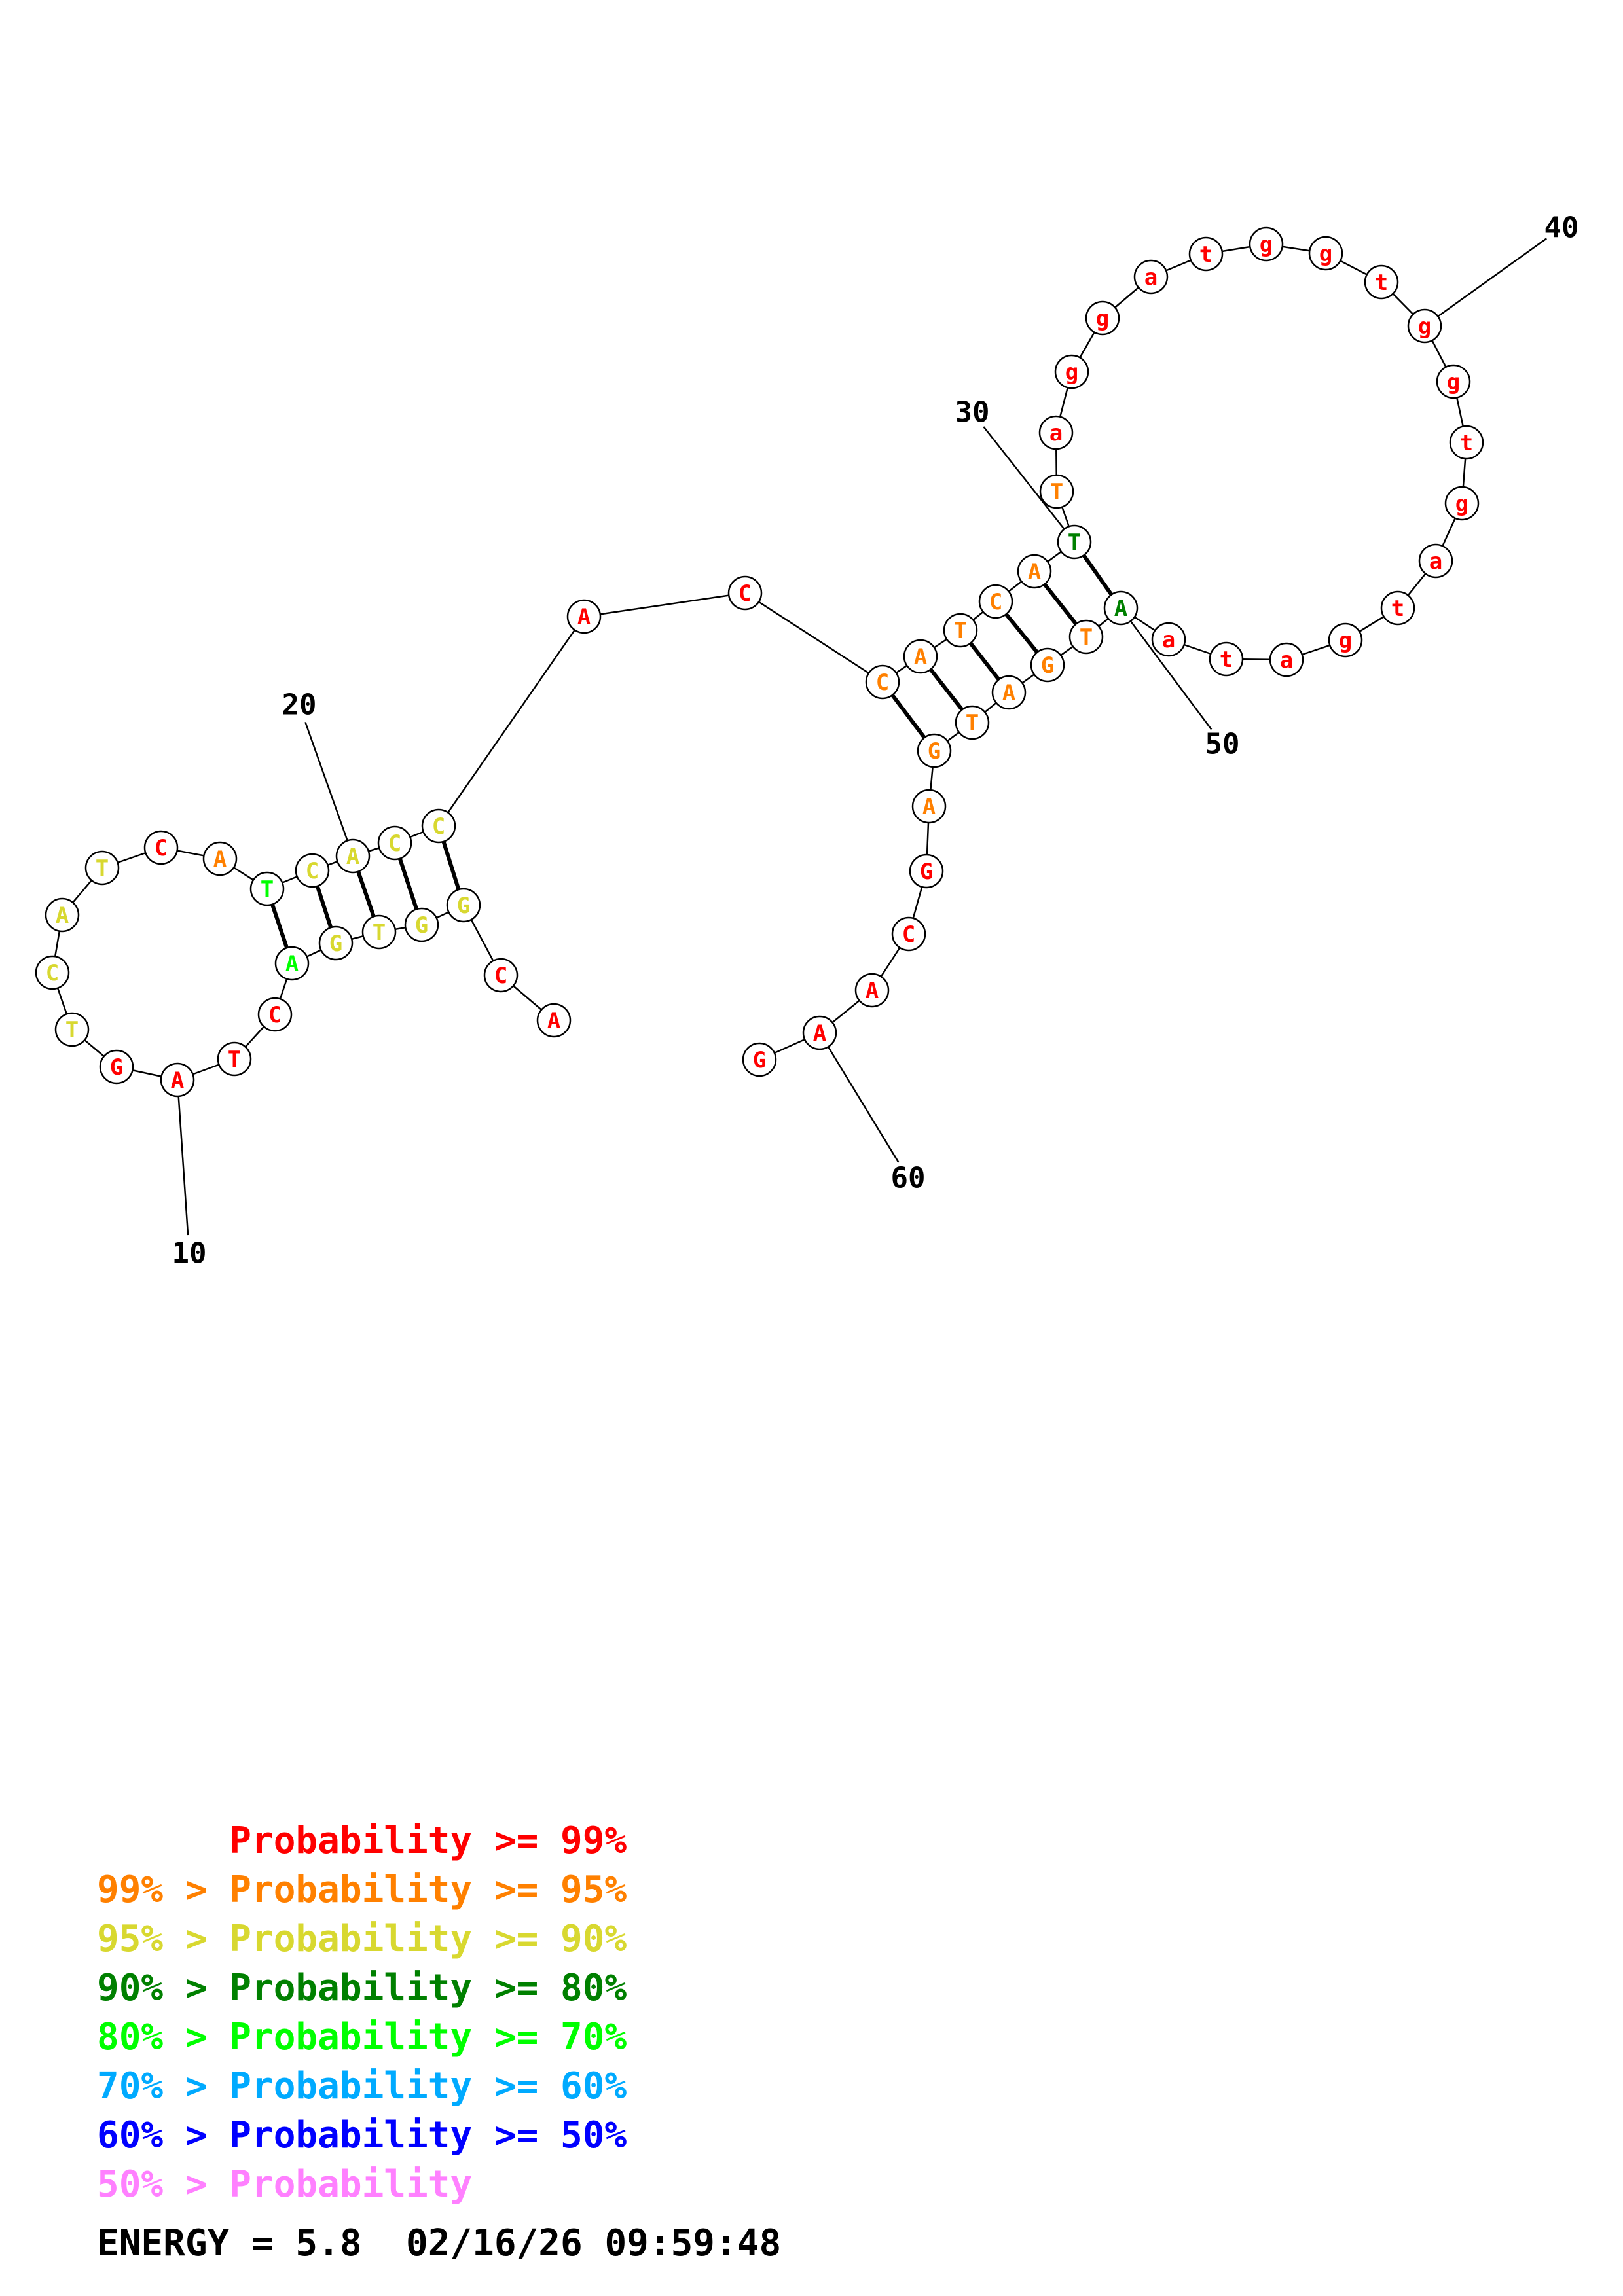 This screenshot has width=1623, height=2296. I want to click on nucleotide-37: g, so click(1266, 244).